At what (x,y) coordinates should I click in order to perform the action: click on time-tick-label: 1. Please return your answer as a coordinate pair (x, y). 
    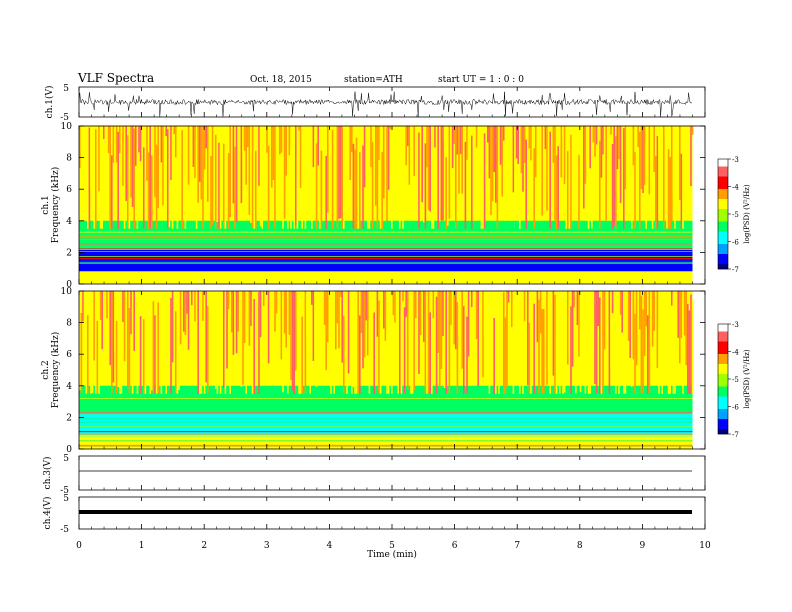
    Looking at the image, I should click on (142, 546).